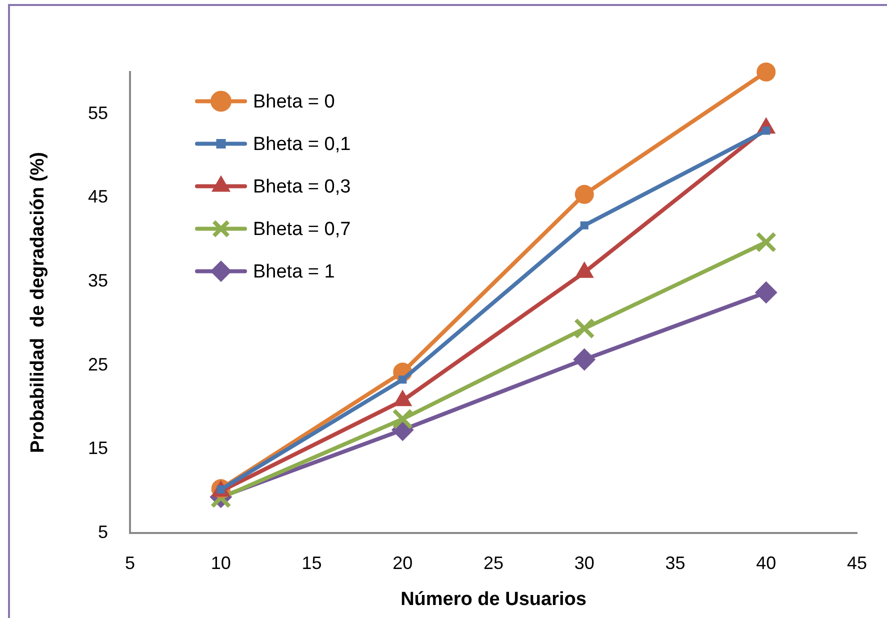  What do you see at coordinates (98, 280) in the screenshot?
I see `y-tick-label: 35` at bounding box center [98, 280].